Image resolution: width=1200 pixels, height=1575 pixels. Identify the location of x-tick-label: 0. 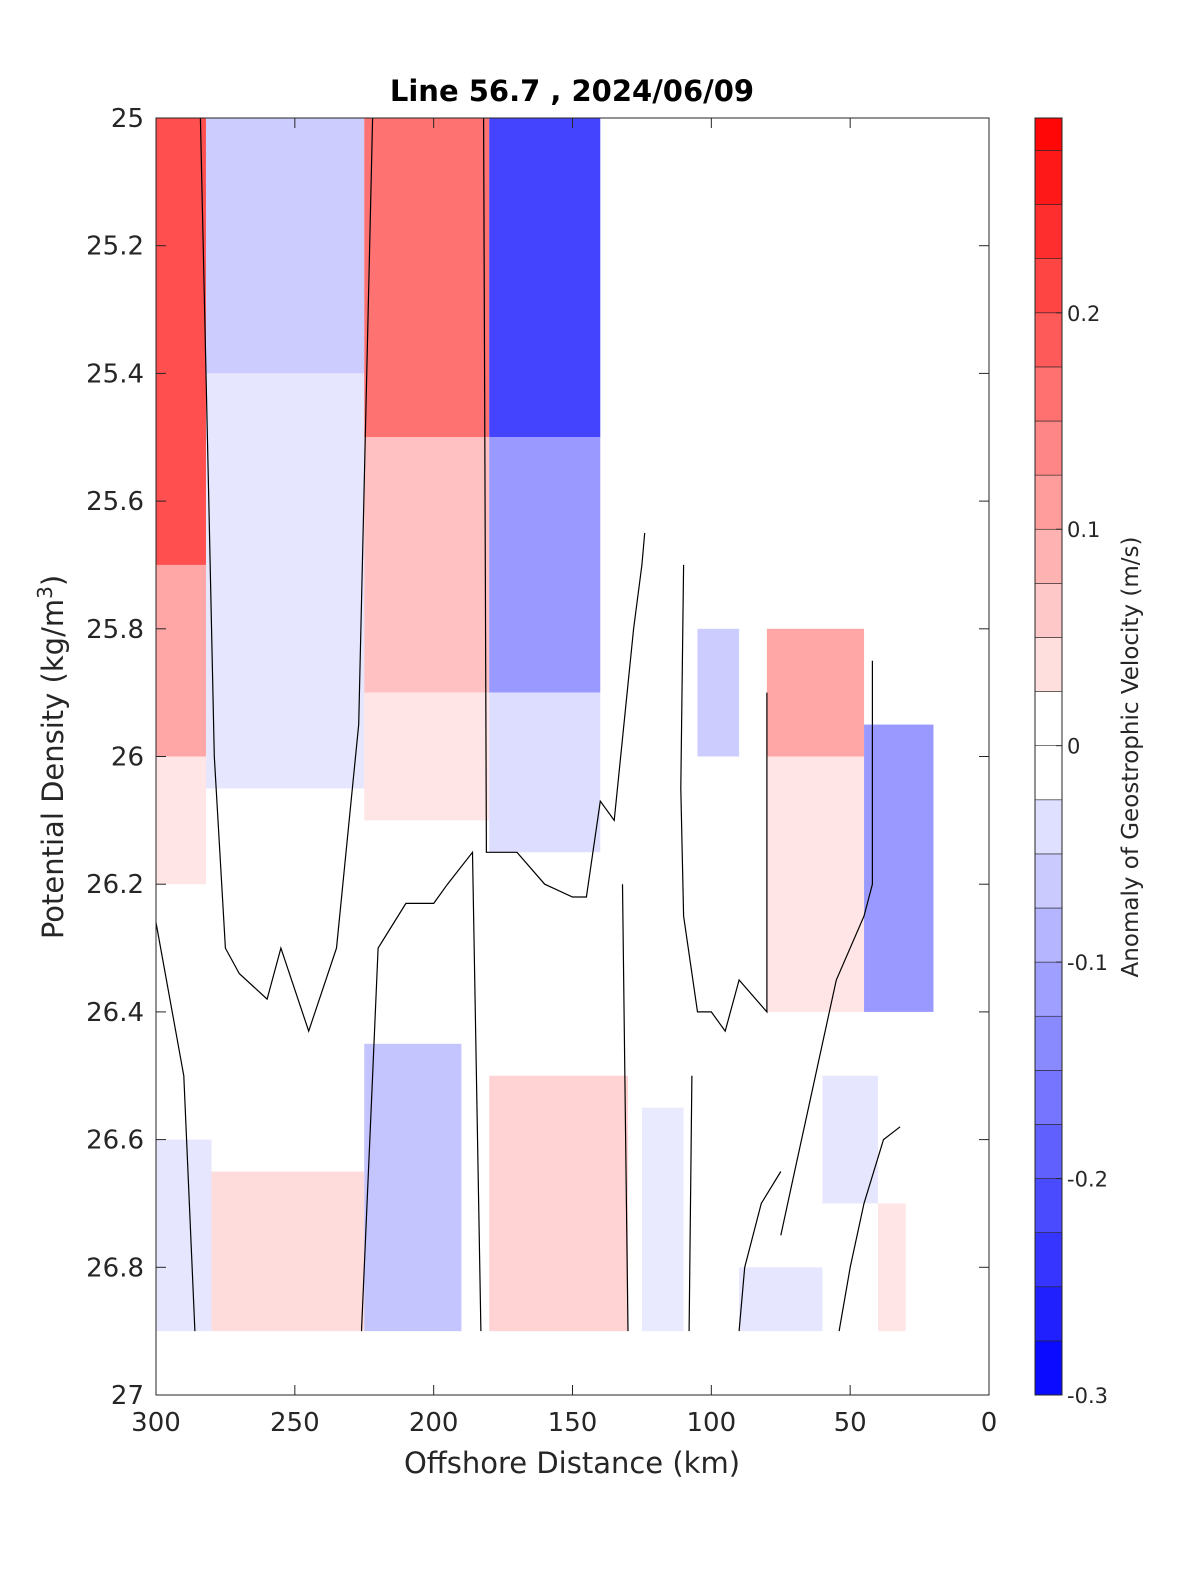
(989, 1423).